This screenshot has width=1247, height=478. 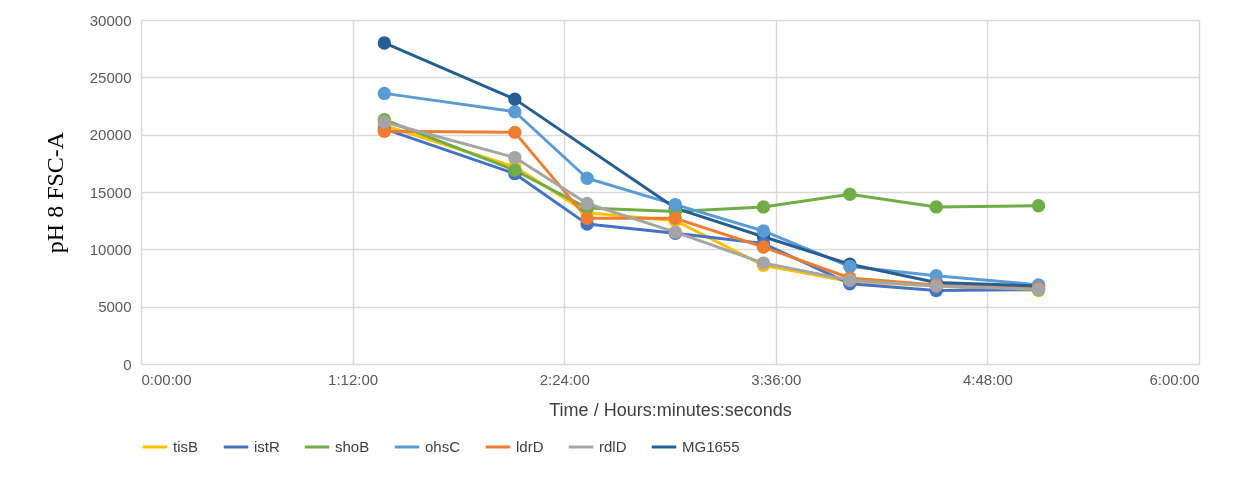 What do you see at coordinates (127, 364) in the screenshot?
I see `y-tick-label: 0` at bounding box center [127, 364].